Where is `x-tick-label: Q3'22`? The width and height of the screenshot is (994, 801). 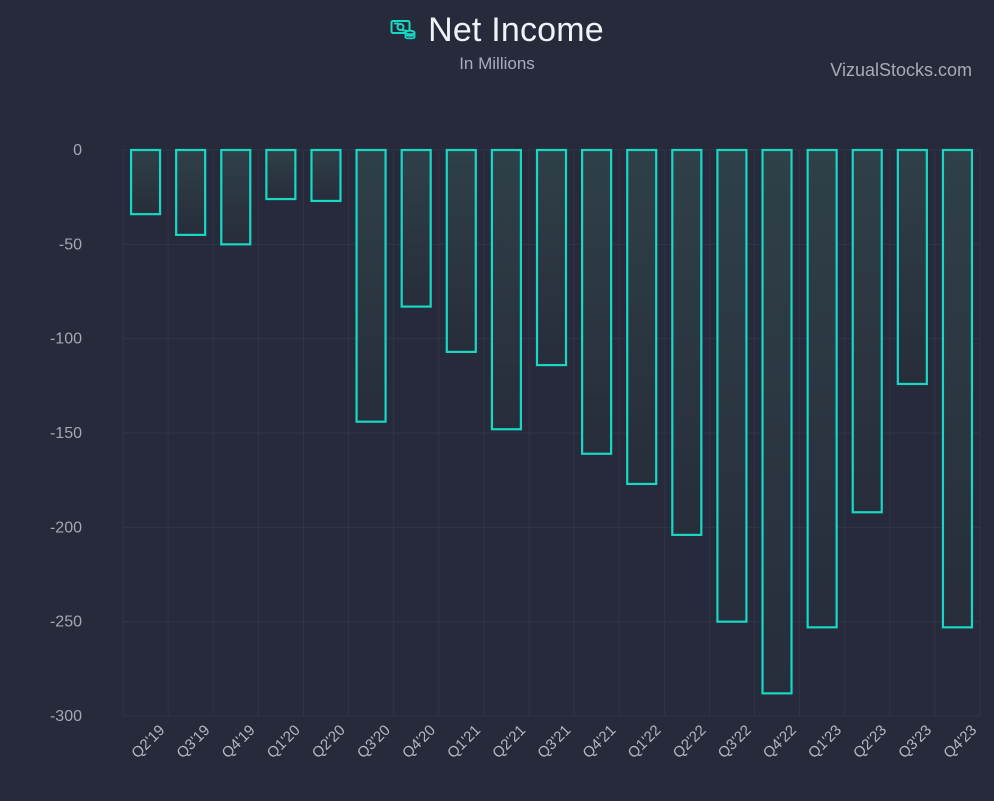 x-tick-label: Q3'22 is located at coordinates (735, 742).